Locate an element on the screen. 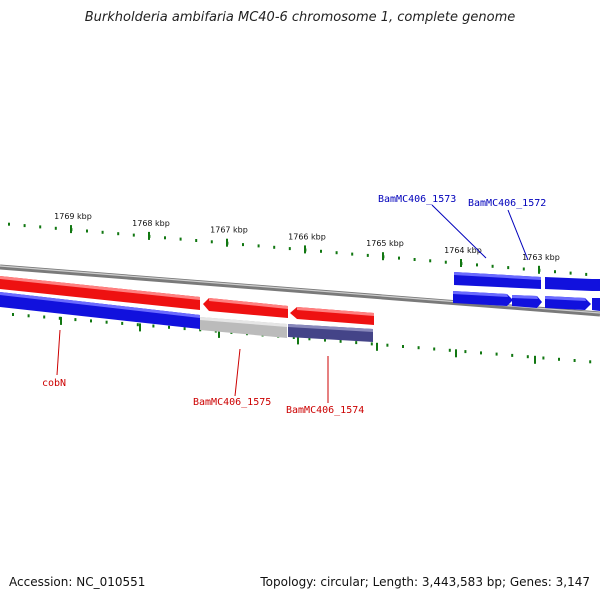 This screenshot has width=600, height=600. reverse-gene-track is located at coordinates (186, 317).